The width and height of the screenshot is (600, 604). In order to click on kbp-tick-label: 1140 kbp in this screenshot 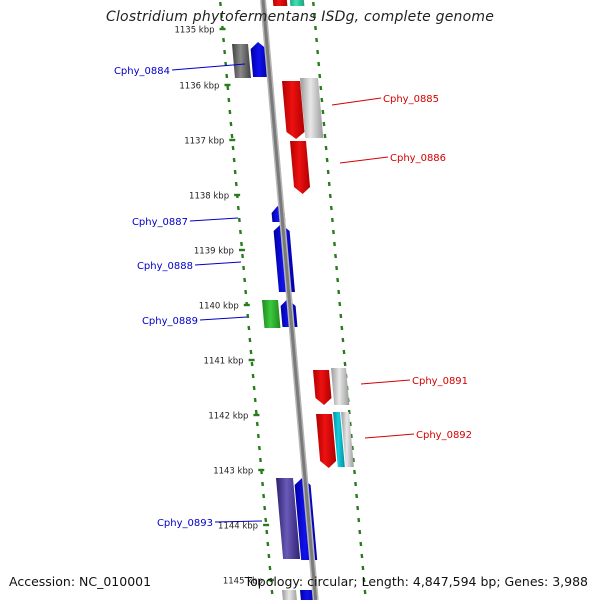, I will do `click(219, 307)`.